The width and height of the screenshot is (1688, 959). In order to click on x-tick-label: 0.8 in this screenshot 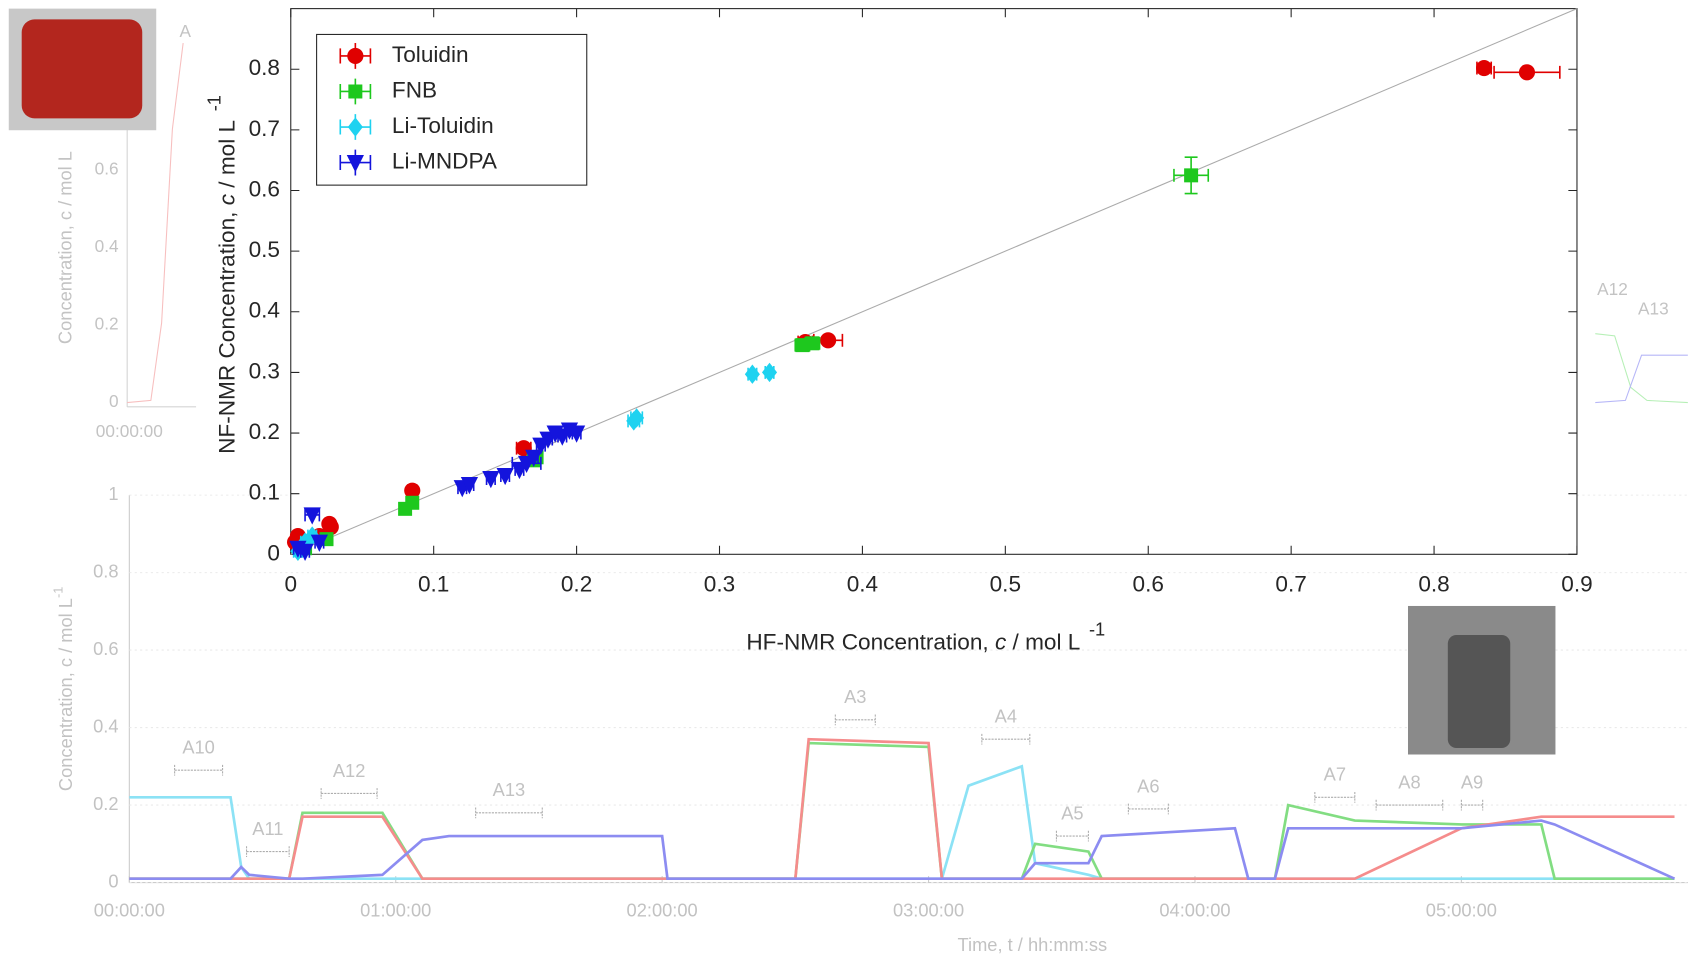, I will do `click(1433, 583)`.